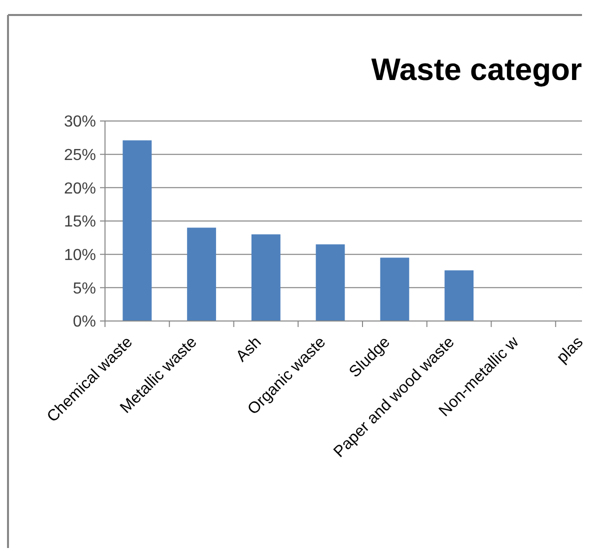 The height and width of the screenshot is (554, 589). I want to click on y-tick-label: 25%, so click(80, 155).